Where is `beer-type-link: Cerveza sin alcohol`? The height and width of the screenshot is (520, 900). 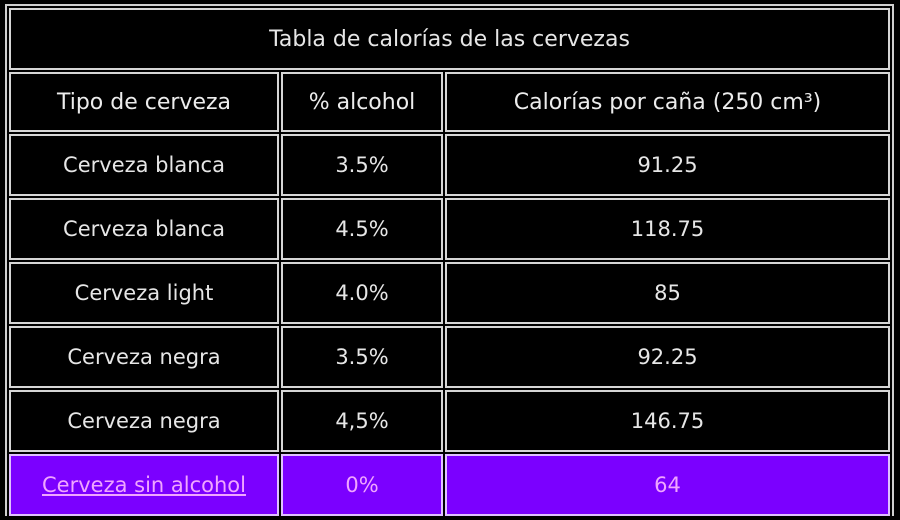 beer-type-link: Cerveza sin alcohol is located at coordinates (144, 485).